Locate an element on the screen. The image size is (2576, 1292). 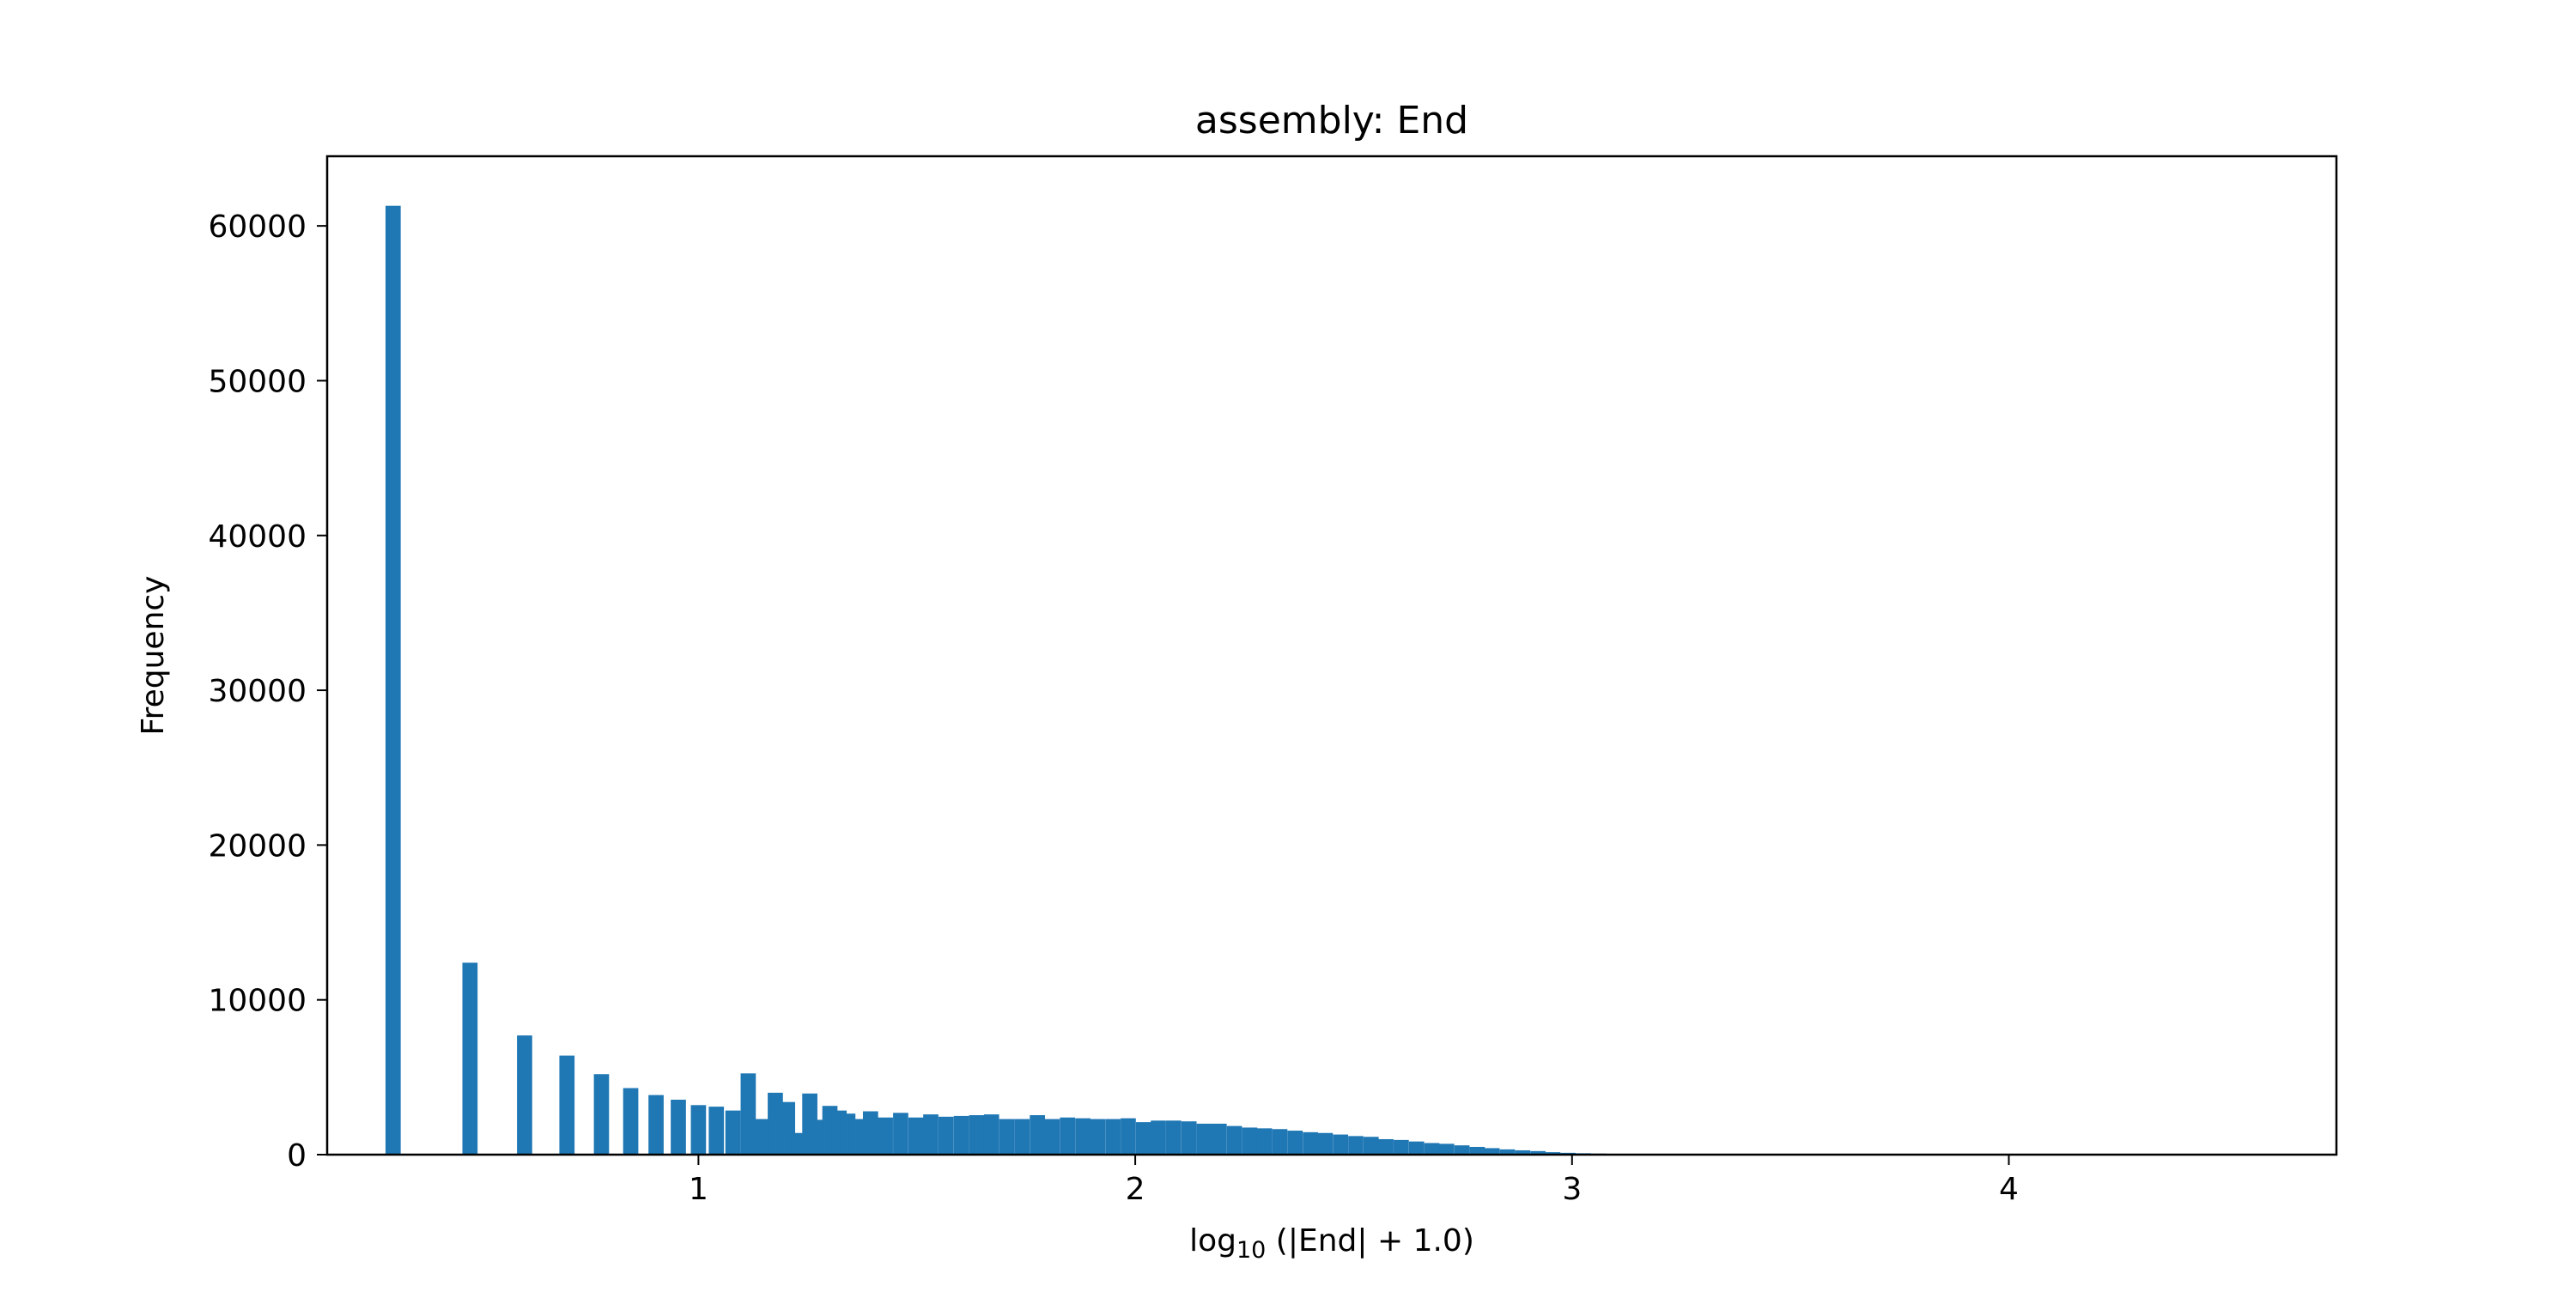
x-axis-label-prefix: log is located at coordinates (1213, 1241).